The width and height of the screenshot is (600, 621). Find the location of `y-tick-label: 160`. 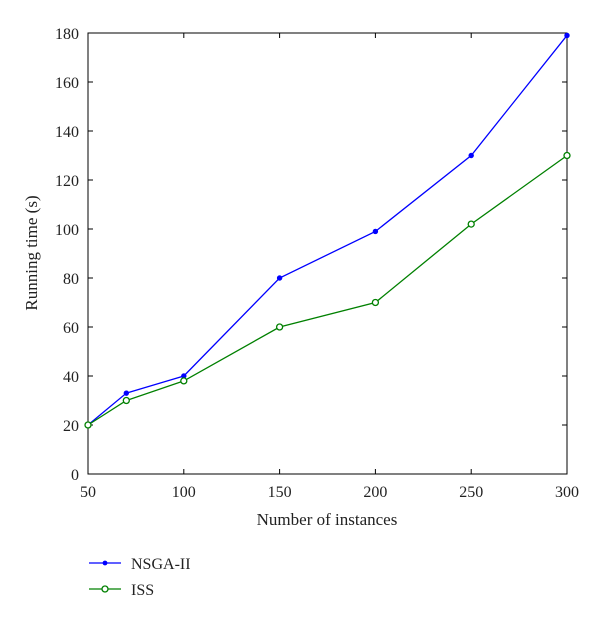

y-tick-label: 160 is located at coordinates (67, 83).